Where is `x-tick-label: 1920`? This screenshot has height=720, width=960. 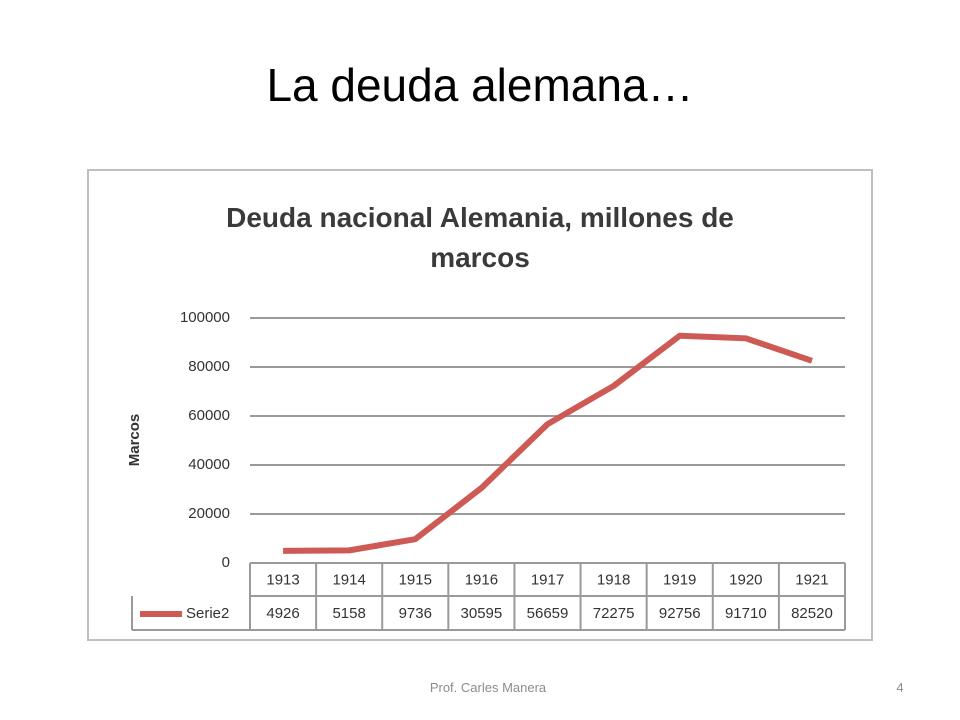 x-tick-label: 1920 is located at coordinates (745, 579).